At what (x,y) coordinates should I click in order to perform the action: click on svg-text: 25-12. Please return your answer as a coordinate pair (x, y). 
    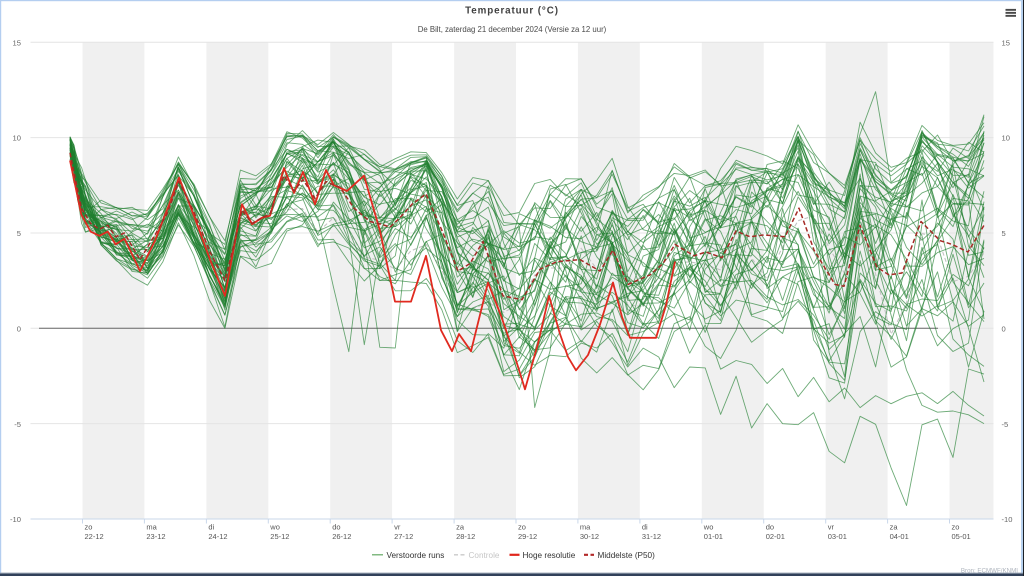
    Looking at the image, I should click on (279, 536).